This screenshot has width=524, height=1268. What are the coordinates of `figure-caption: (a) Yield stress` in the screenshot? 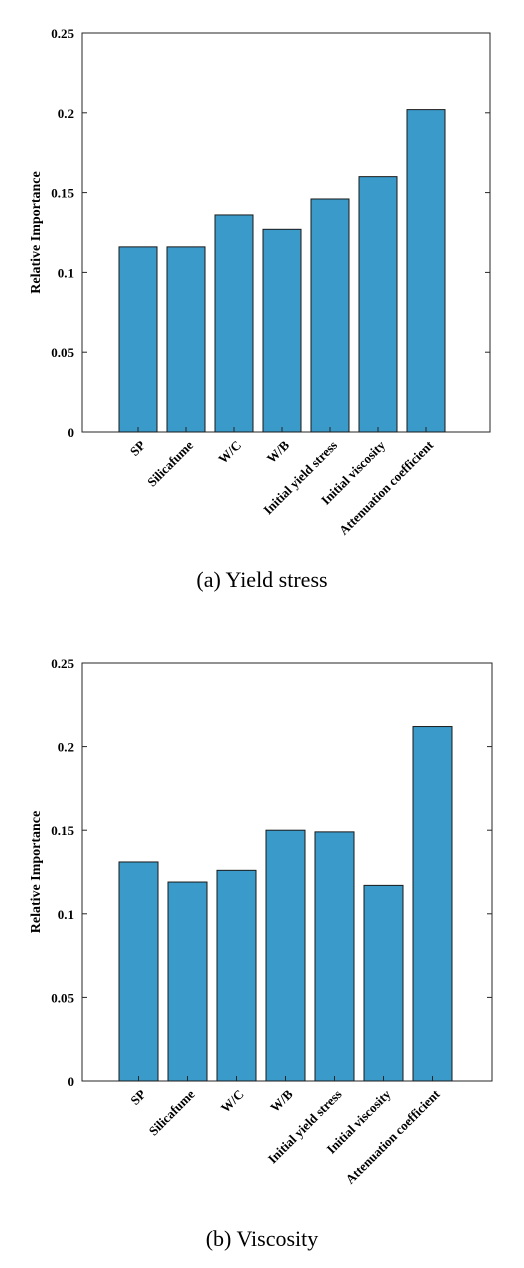 It's located at (262, 579).